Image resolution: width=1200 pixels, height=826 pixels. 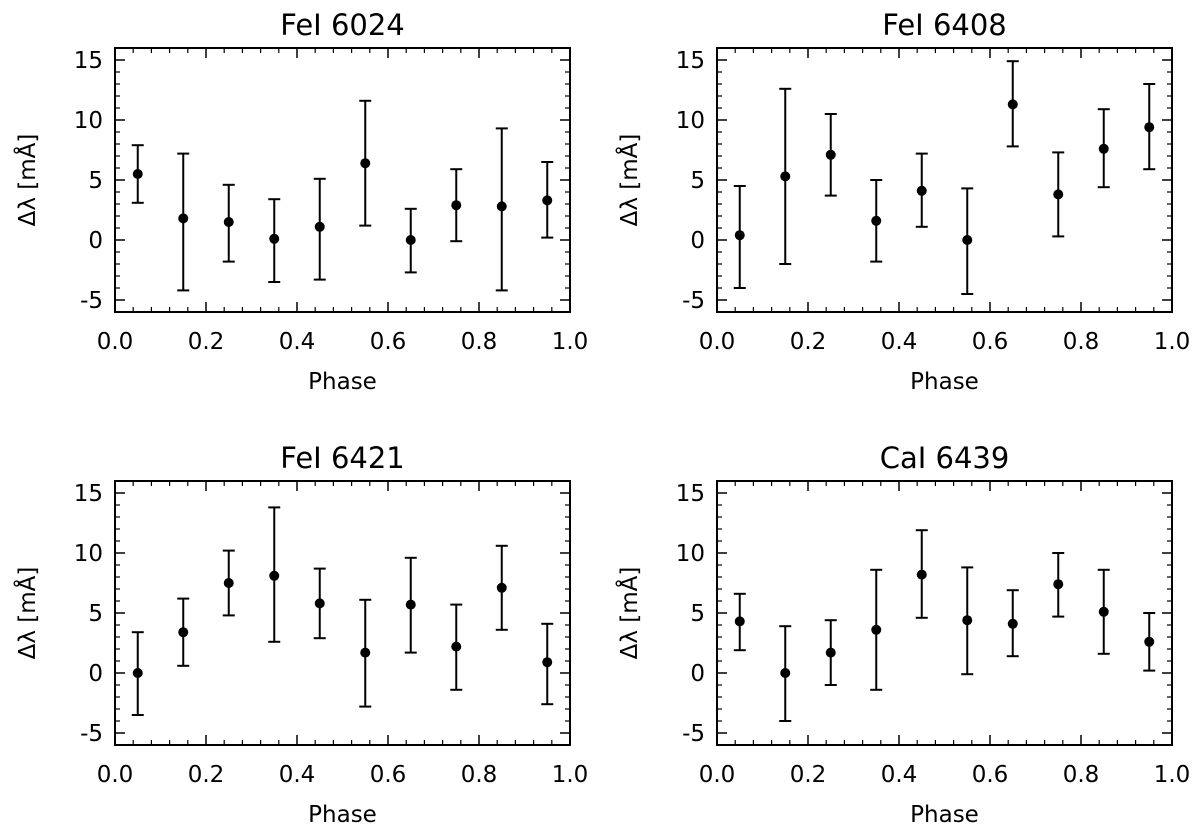 What do you see at coordinates (342, 458) in the screenshot?
I see `chart-title: FeI 6421` at bounding box center [342, 458].